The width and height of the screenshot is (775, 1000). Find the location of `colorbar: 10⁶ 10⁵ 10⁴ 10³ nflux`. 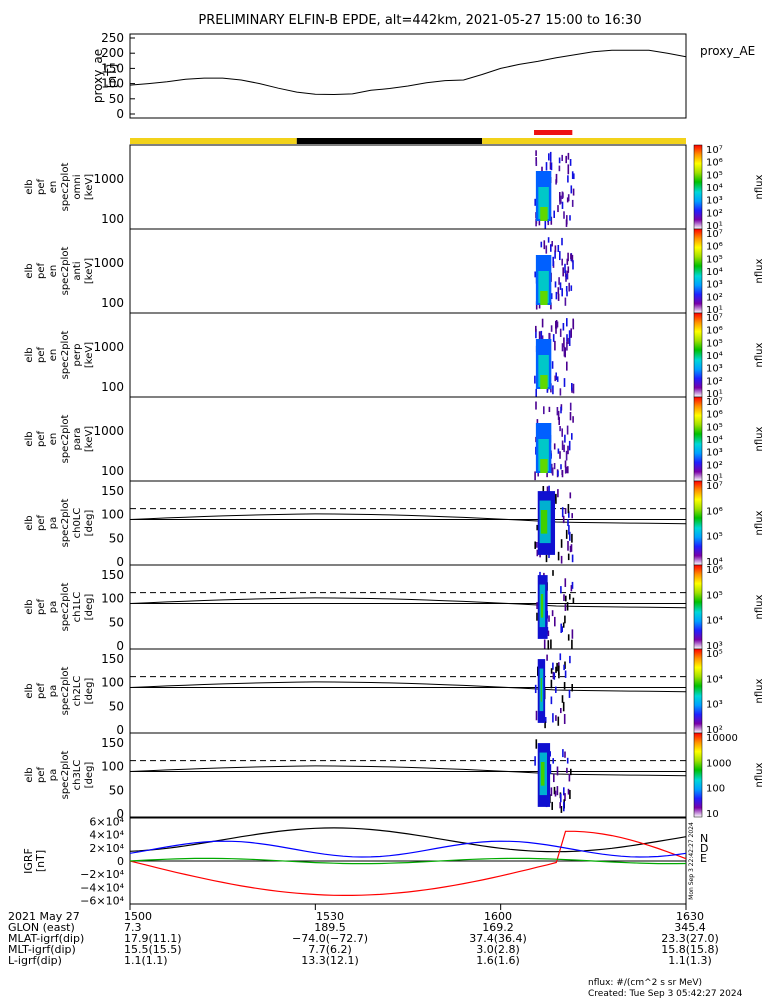

colorbar: 10⁶ 10⁵ 10⁴ 10³ nflux is located at coordinates (729, 608).